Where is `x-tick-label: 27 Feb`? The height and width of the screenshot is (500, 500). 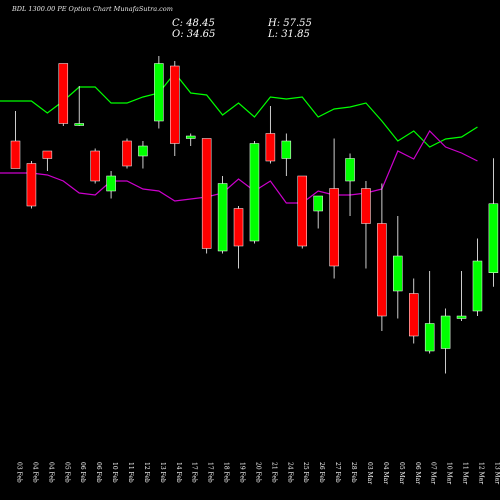
x-tick-label: 27 Feb is located at coordinates (337, 472).